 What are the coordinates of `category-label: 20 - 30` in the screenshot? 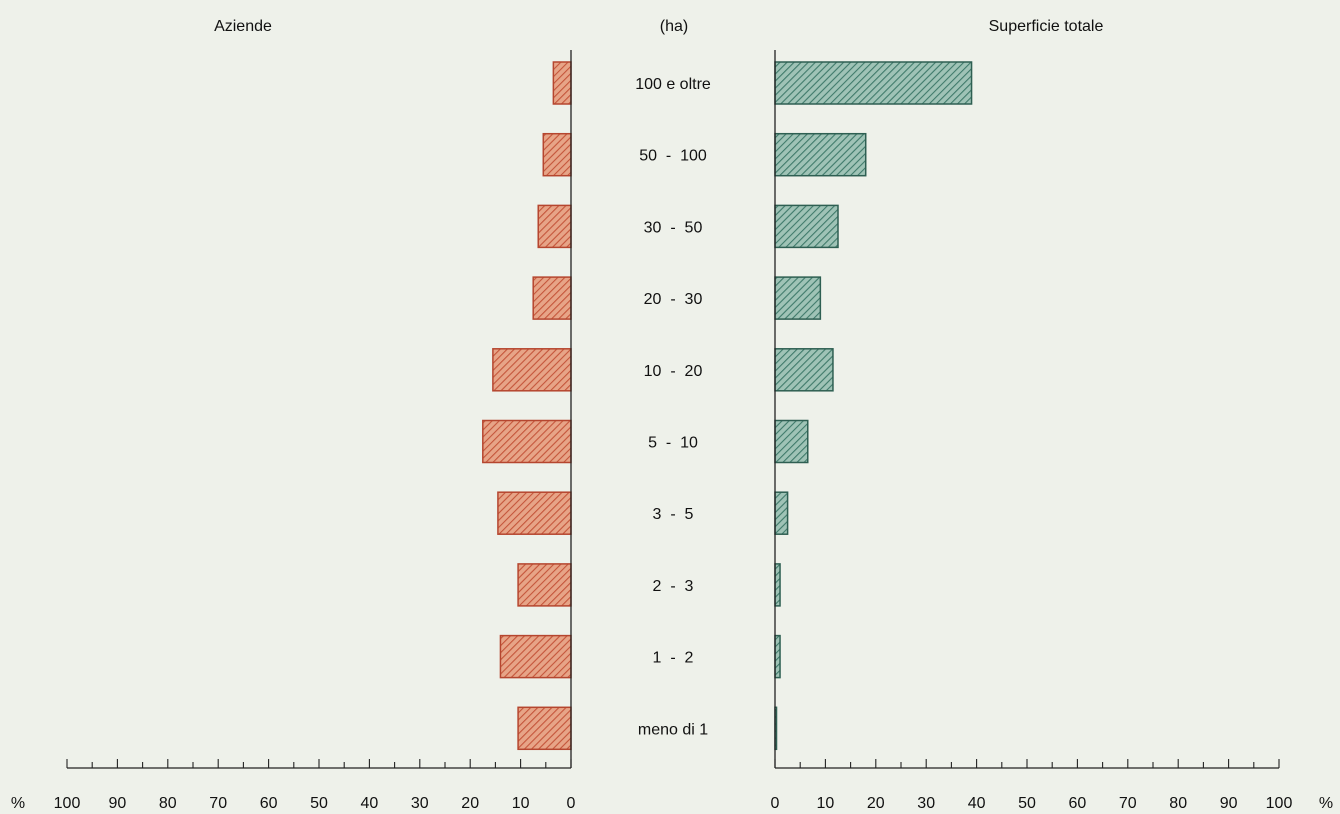 It's located at (673, 299).